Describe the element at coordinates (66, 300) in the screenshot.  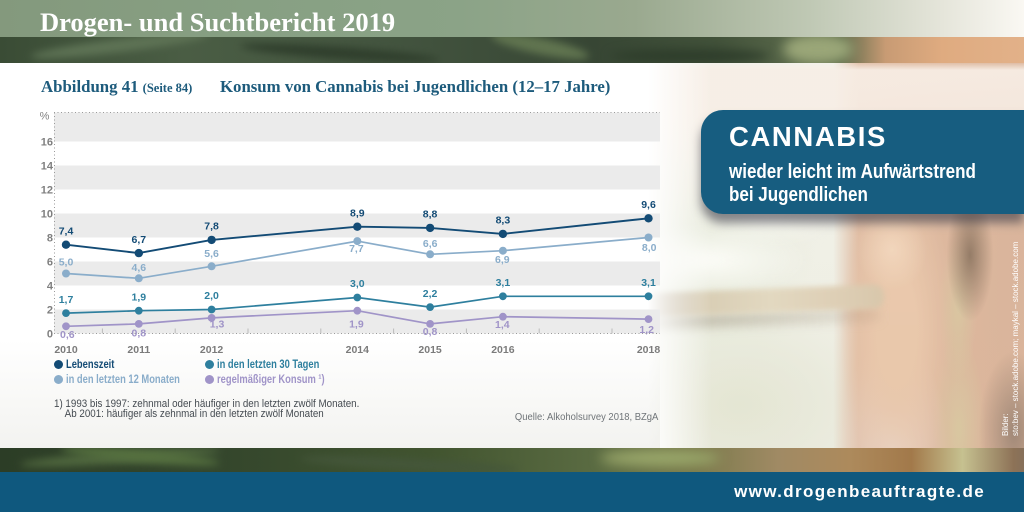
I see `svg-text: 1,7` at that location.